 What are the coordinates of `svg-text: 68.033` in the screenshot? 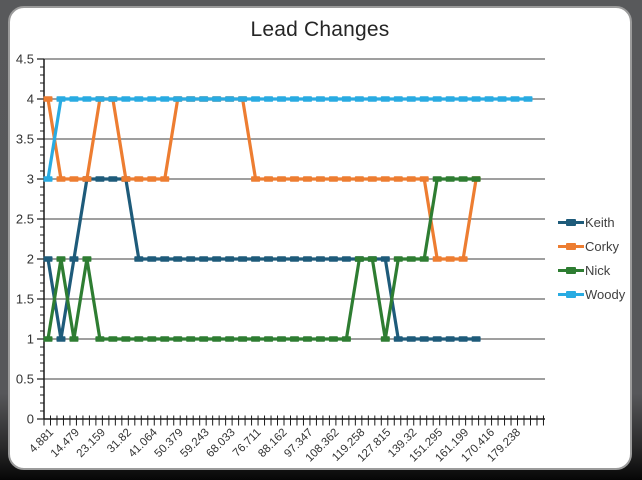 It's located at (220, 443).